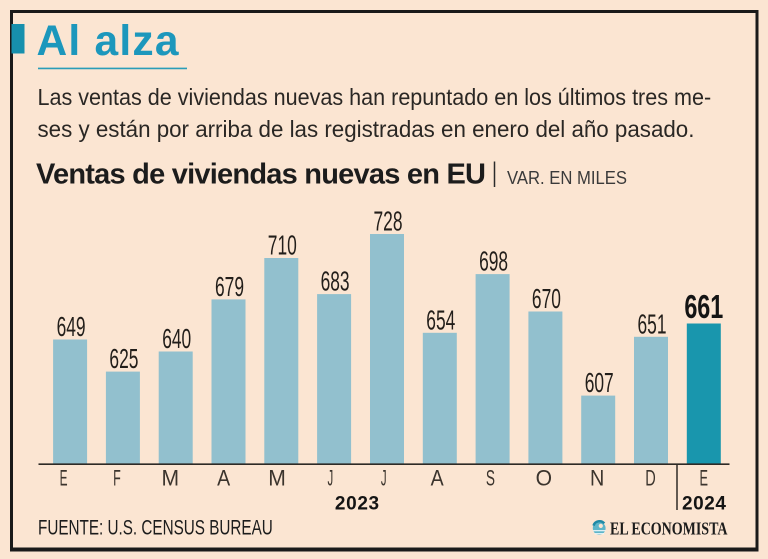  Describe the element at coordinates (282, 244) in the screenshot. I see `svg-text: 710` at that location.